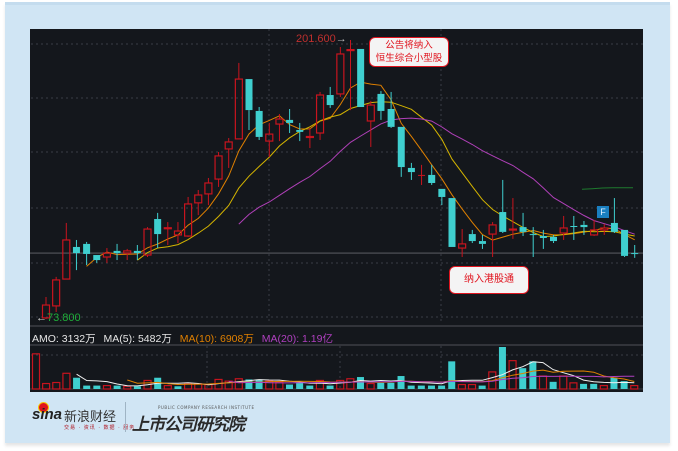  I want to click on low-price-label: ←73.800, so click(58, 318).